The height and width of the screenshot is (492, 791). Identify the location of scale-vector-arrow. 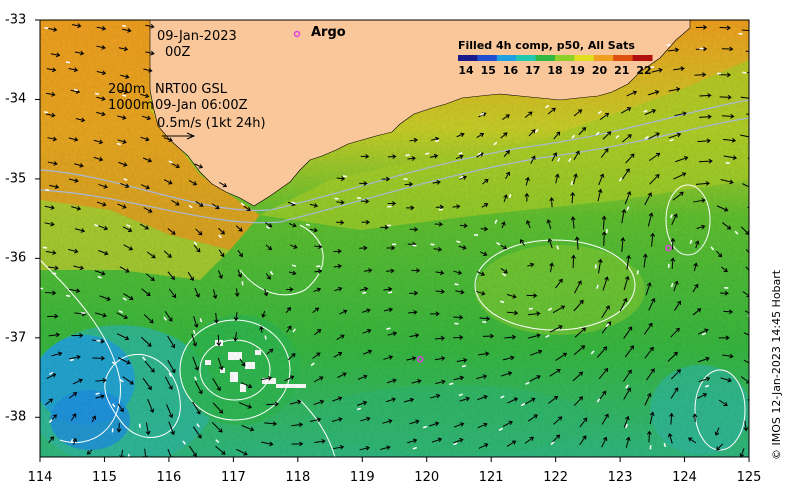
(179, 136).